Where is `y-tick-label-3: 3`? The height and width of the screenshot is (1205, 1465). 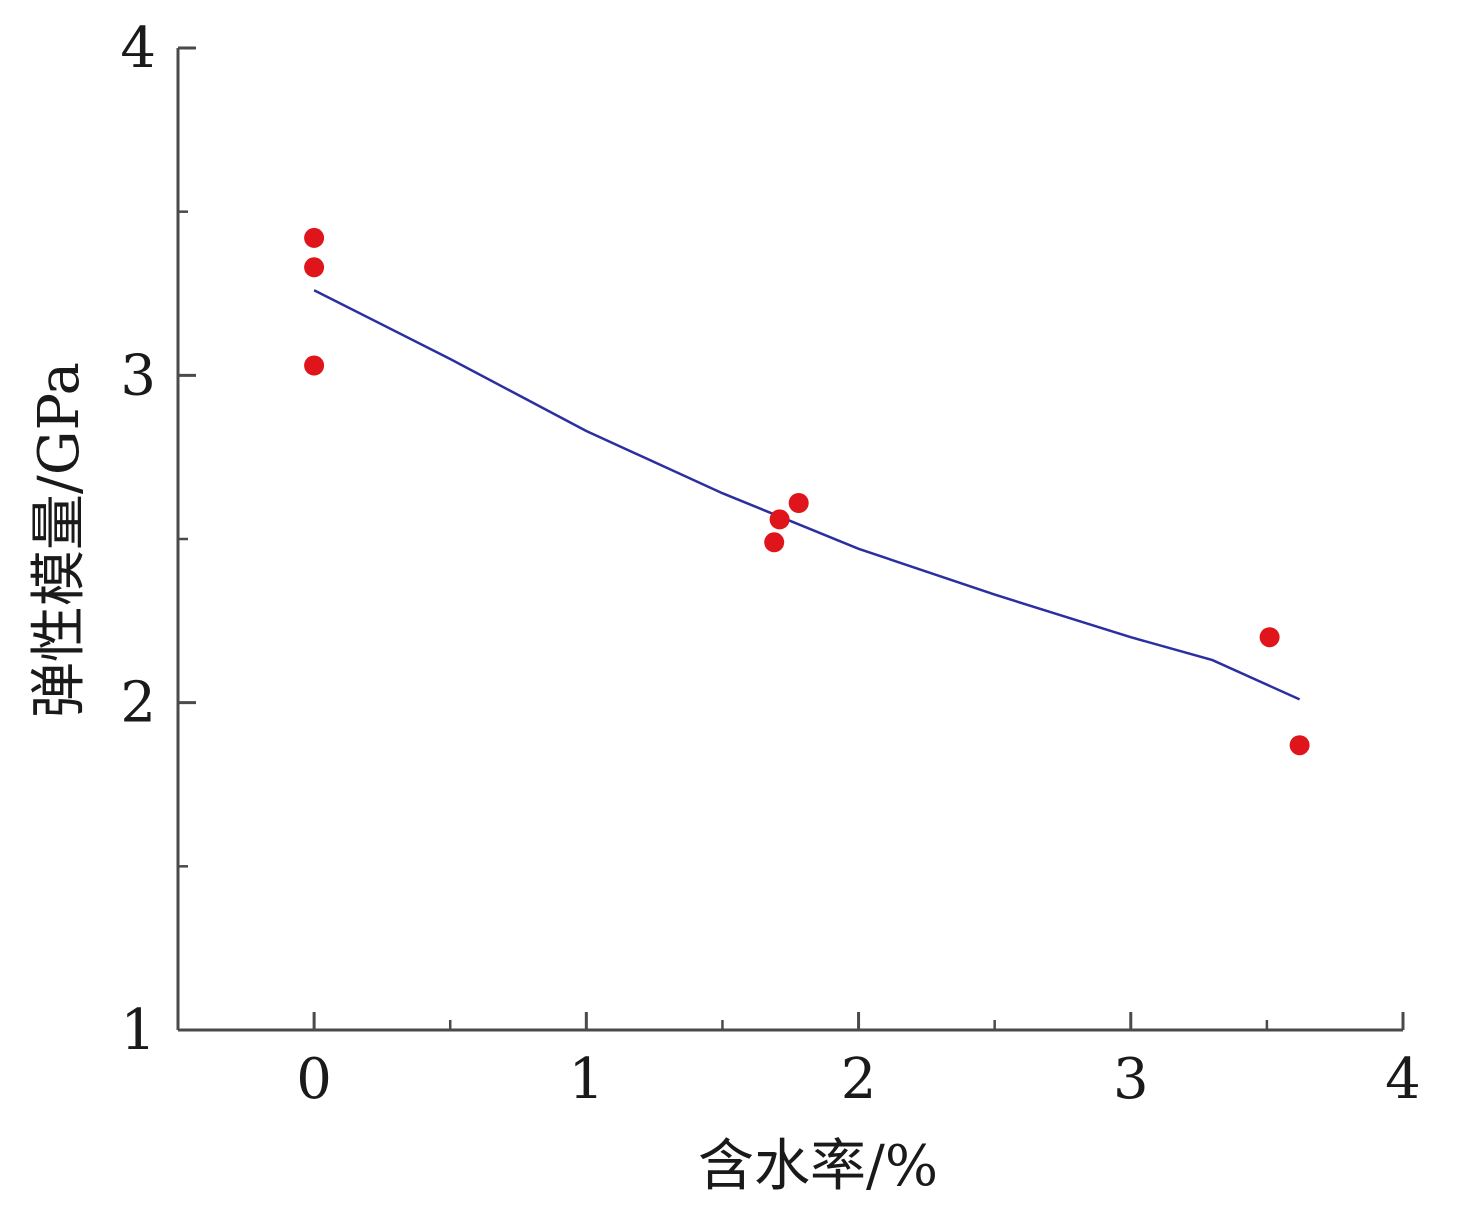
y-tick-label-3: 3 is located at coordinates (138, 375).